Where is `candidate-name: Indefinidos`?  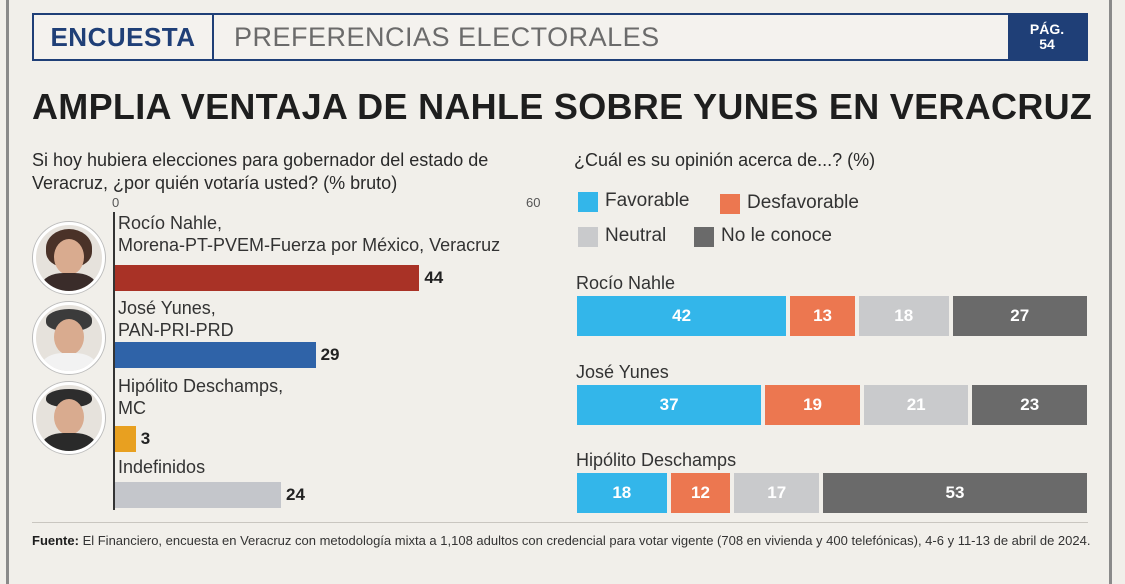
candidate-name: Indefinidos is located at coordinates (162, 467).